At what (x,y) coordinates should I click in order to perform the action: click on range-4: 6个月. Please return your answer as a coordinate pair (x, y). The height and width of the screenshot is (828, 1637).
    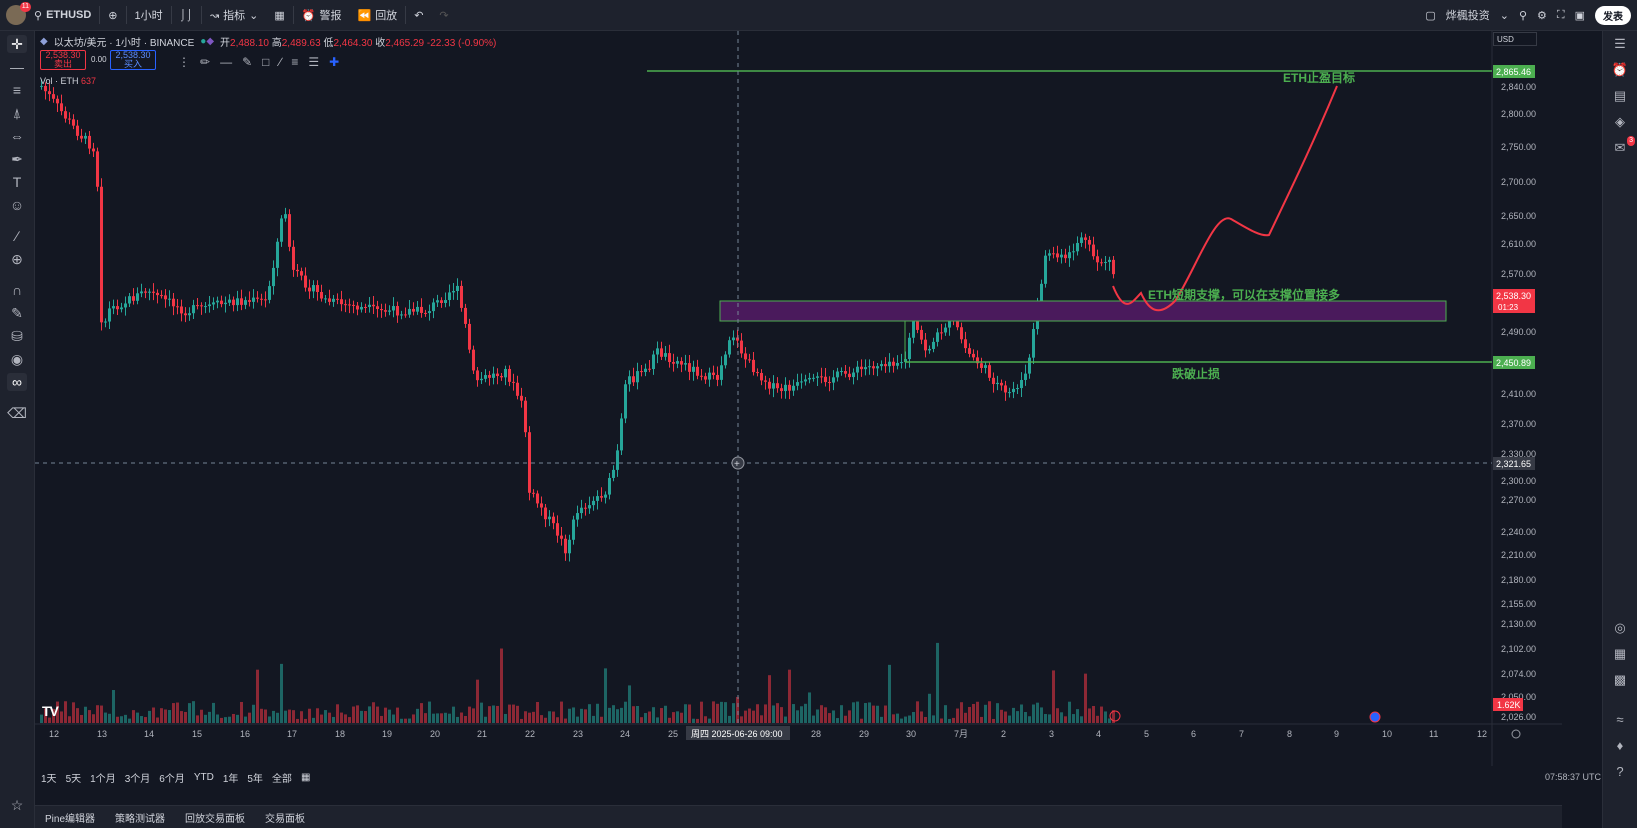
    Looking at the image, I should click on (172, 779).